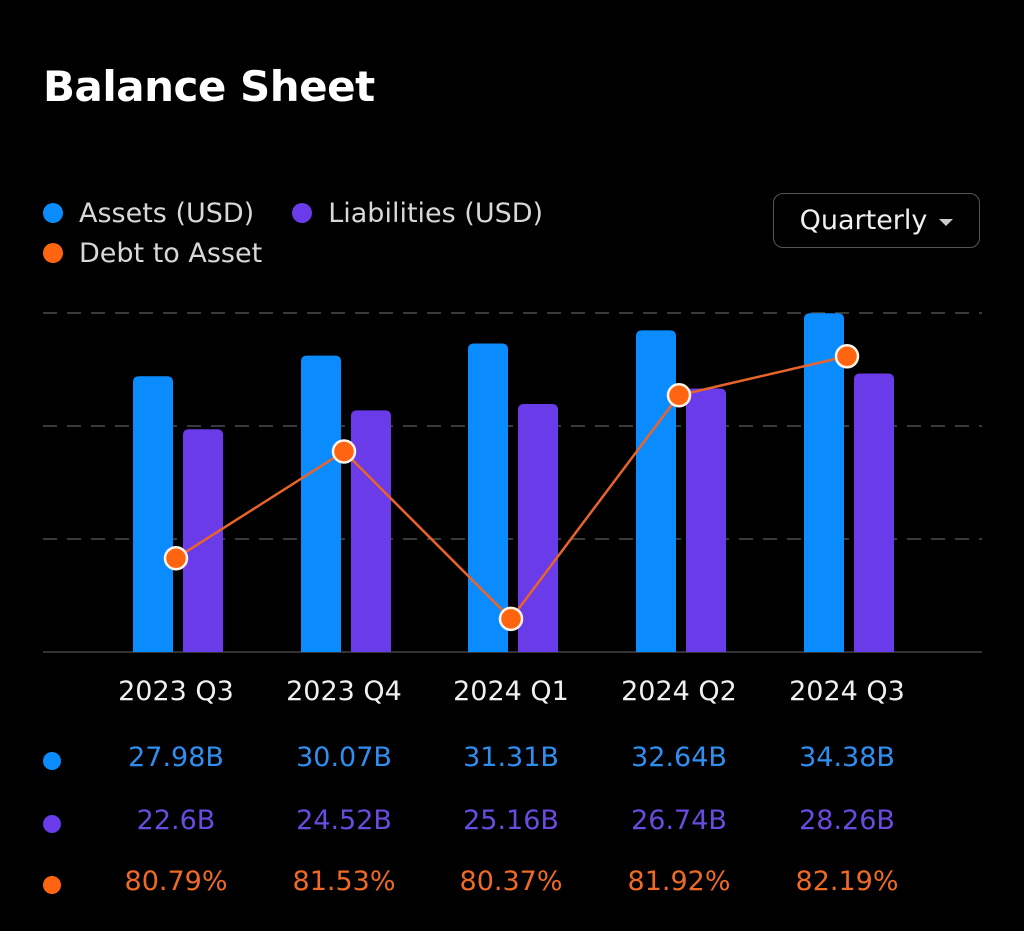  What do you see at coordinates (209, 86) in the screenshot?
I see `page-title: Balance Sheet` at bounding box center [209, 86].